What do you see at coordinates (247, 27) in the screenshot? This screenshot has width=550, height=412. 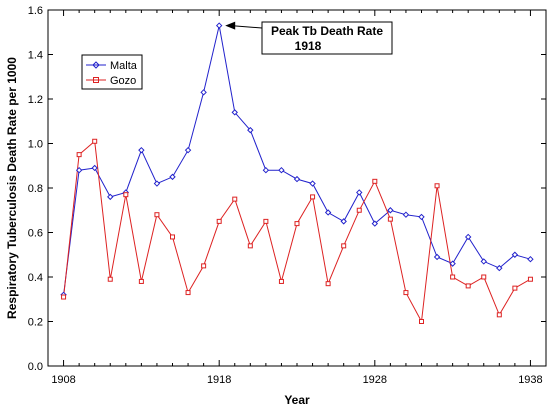 I see `annotation-arrow` at bounding box center [247, 27].